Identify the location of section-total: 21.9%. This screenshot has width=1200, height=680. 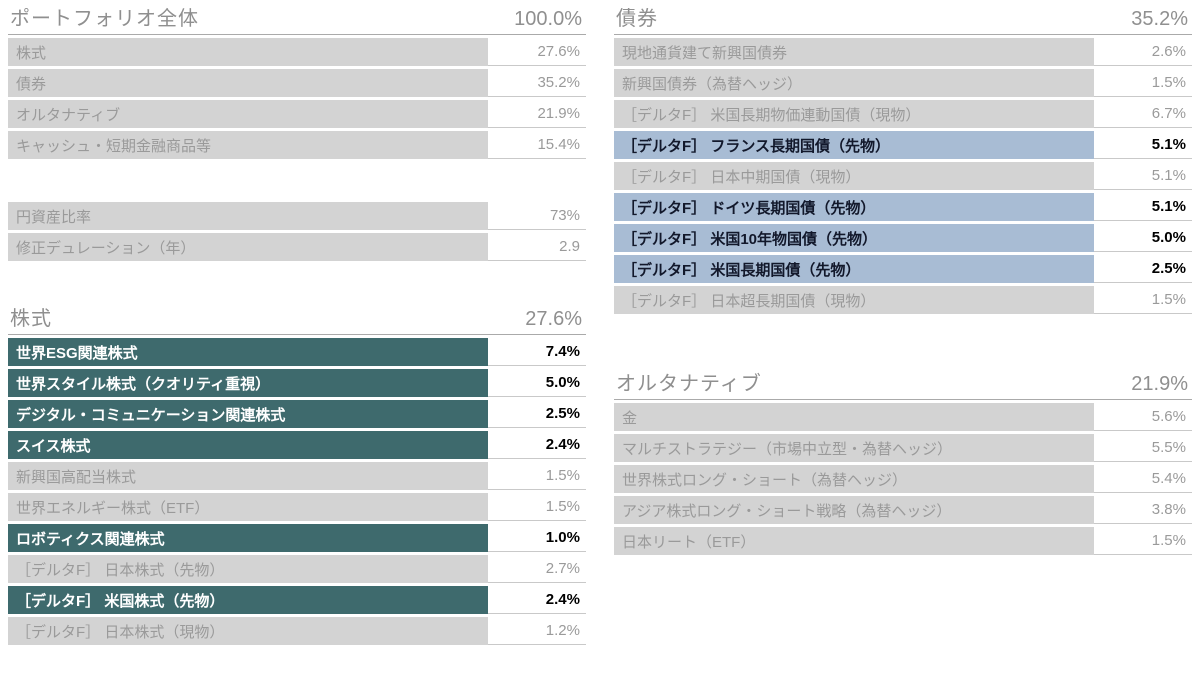
(1159, 384).